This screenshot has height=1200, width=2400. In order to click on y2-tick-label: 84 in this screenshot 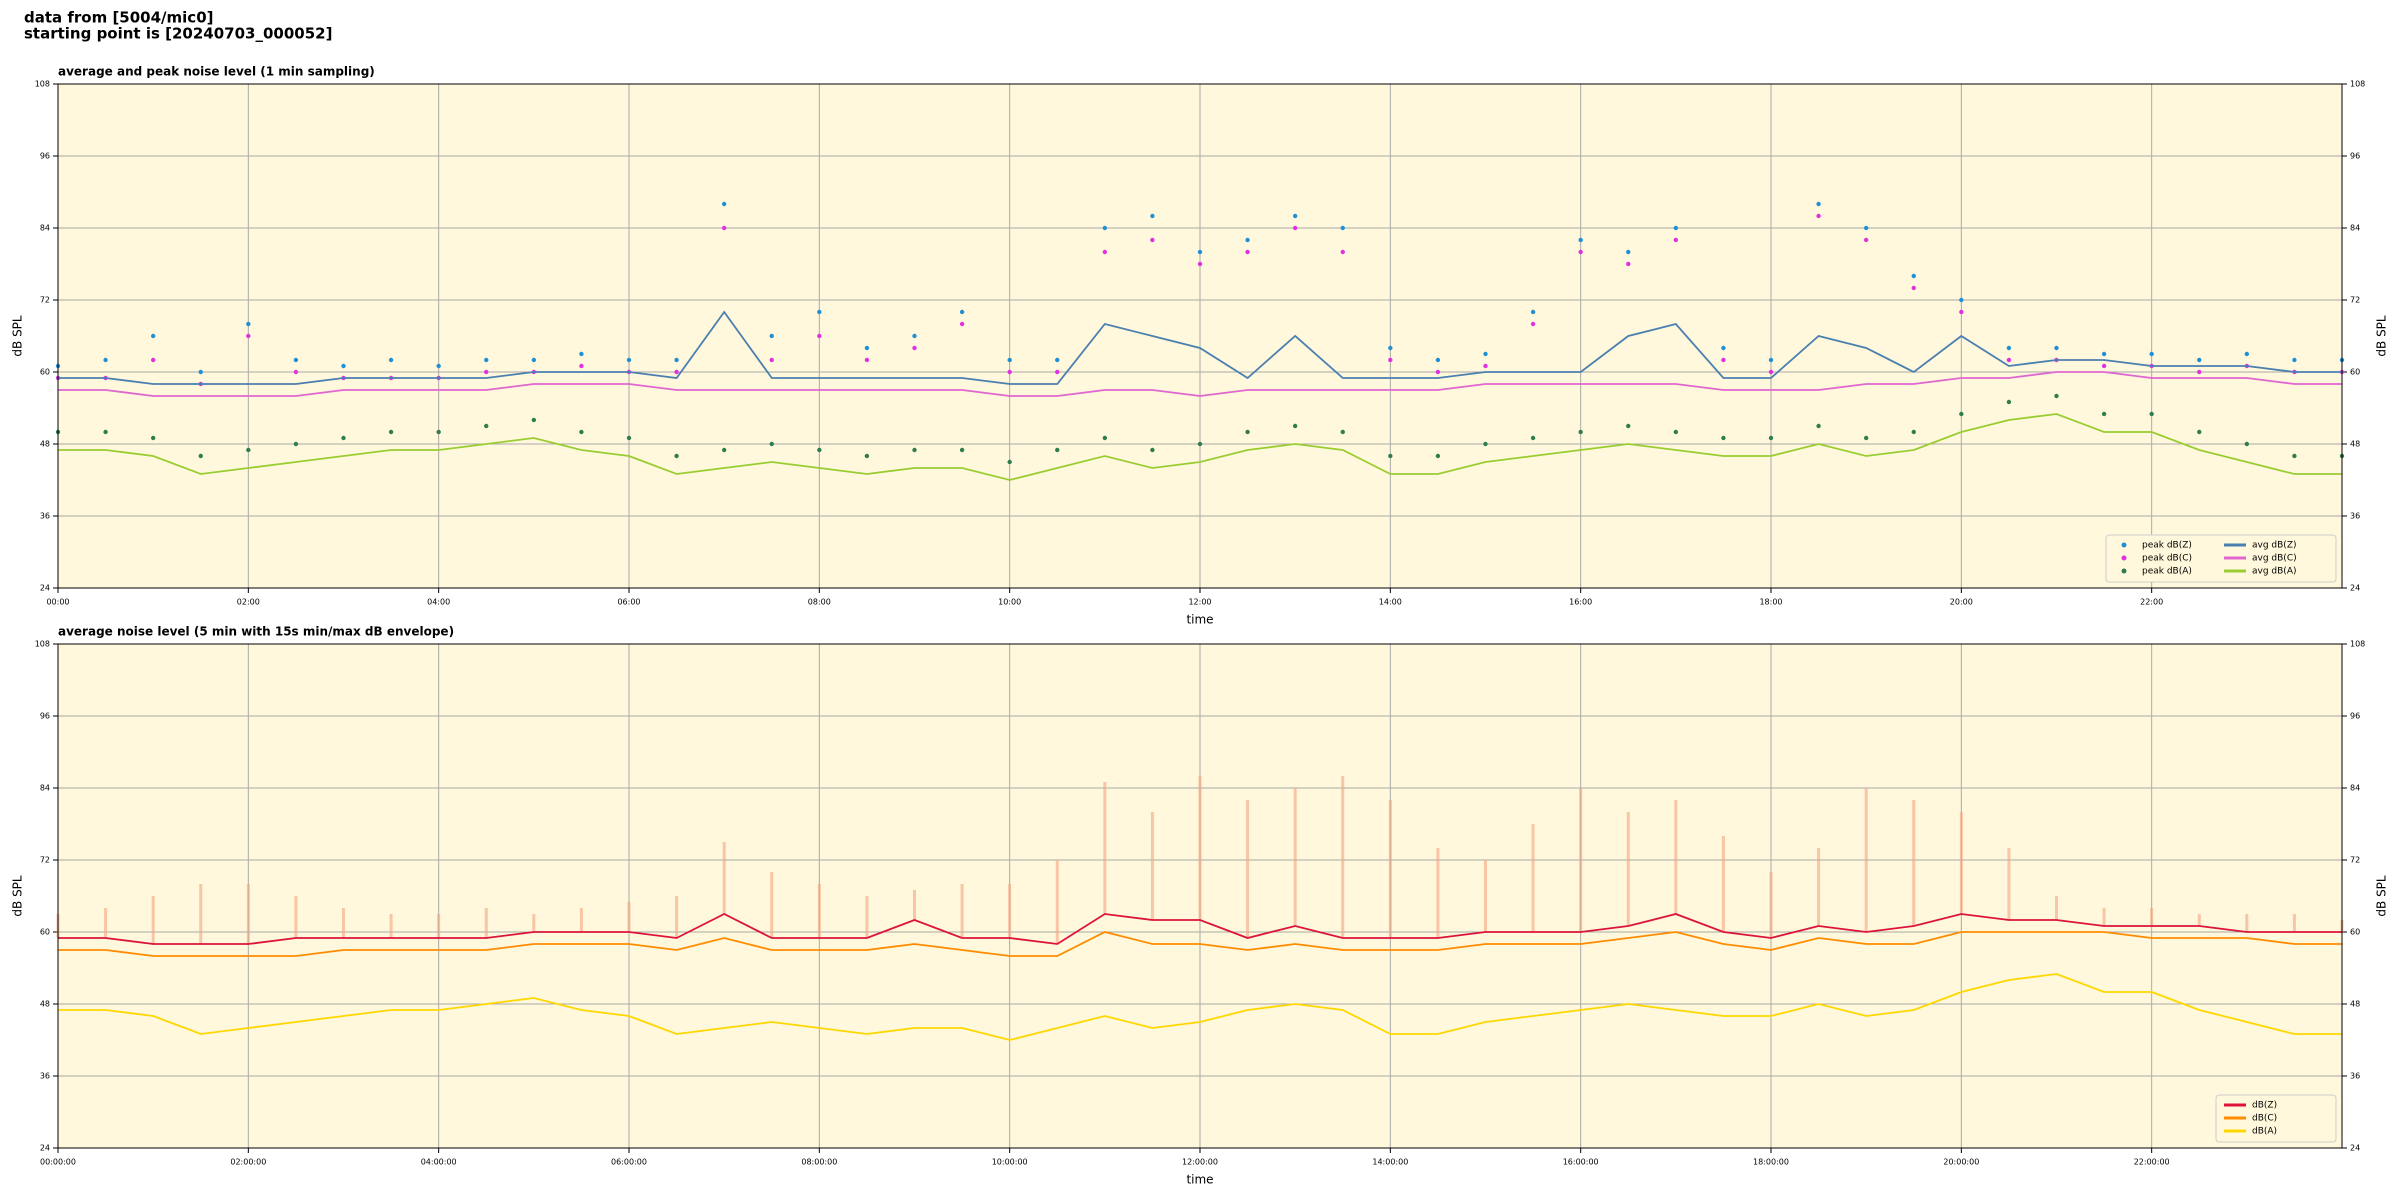, I will do `click(2355, 228)`.